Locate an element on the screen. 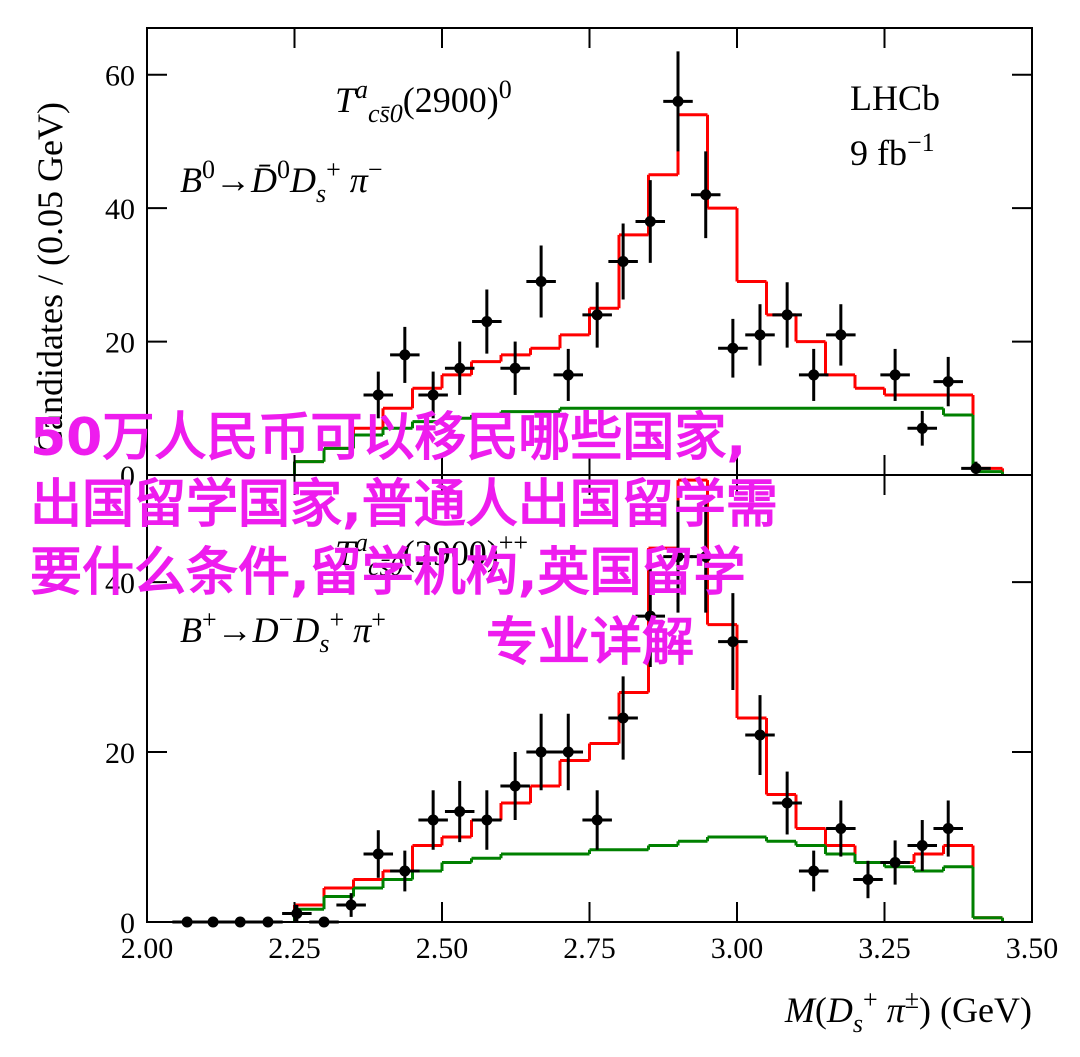 Image resolution: width=1080 pixels, height=1057 pixels. annotation: Tacs̄0(2900)++ is located at coordinates (431, 554).